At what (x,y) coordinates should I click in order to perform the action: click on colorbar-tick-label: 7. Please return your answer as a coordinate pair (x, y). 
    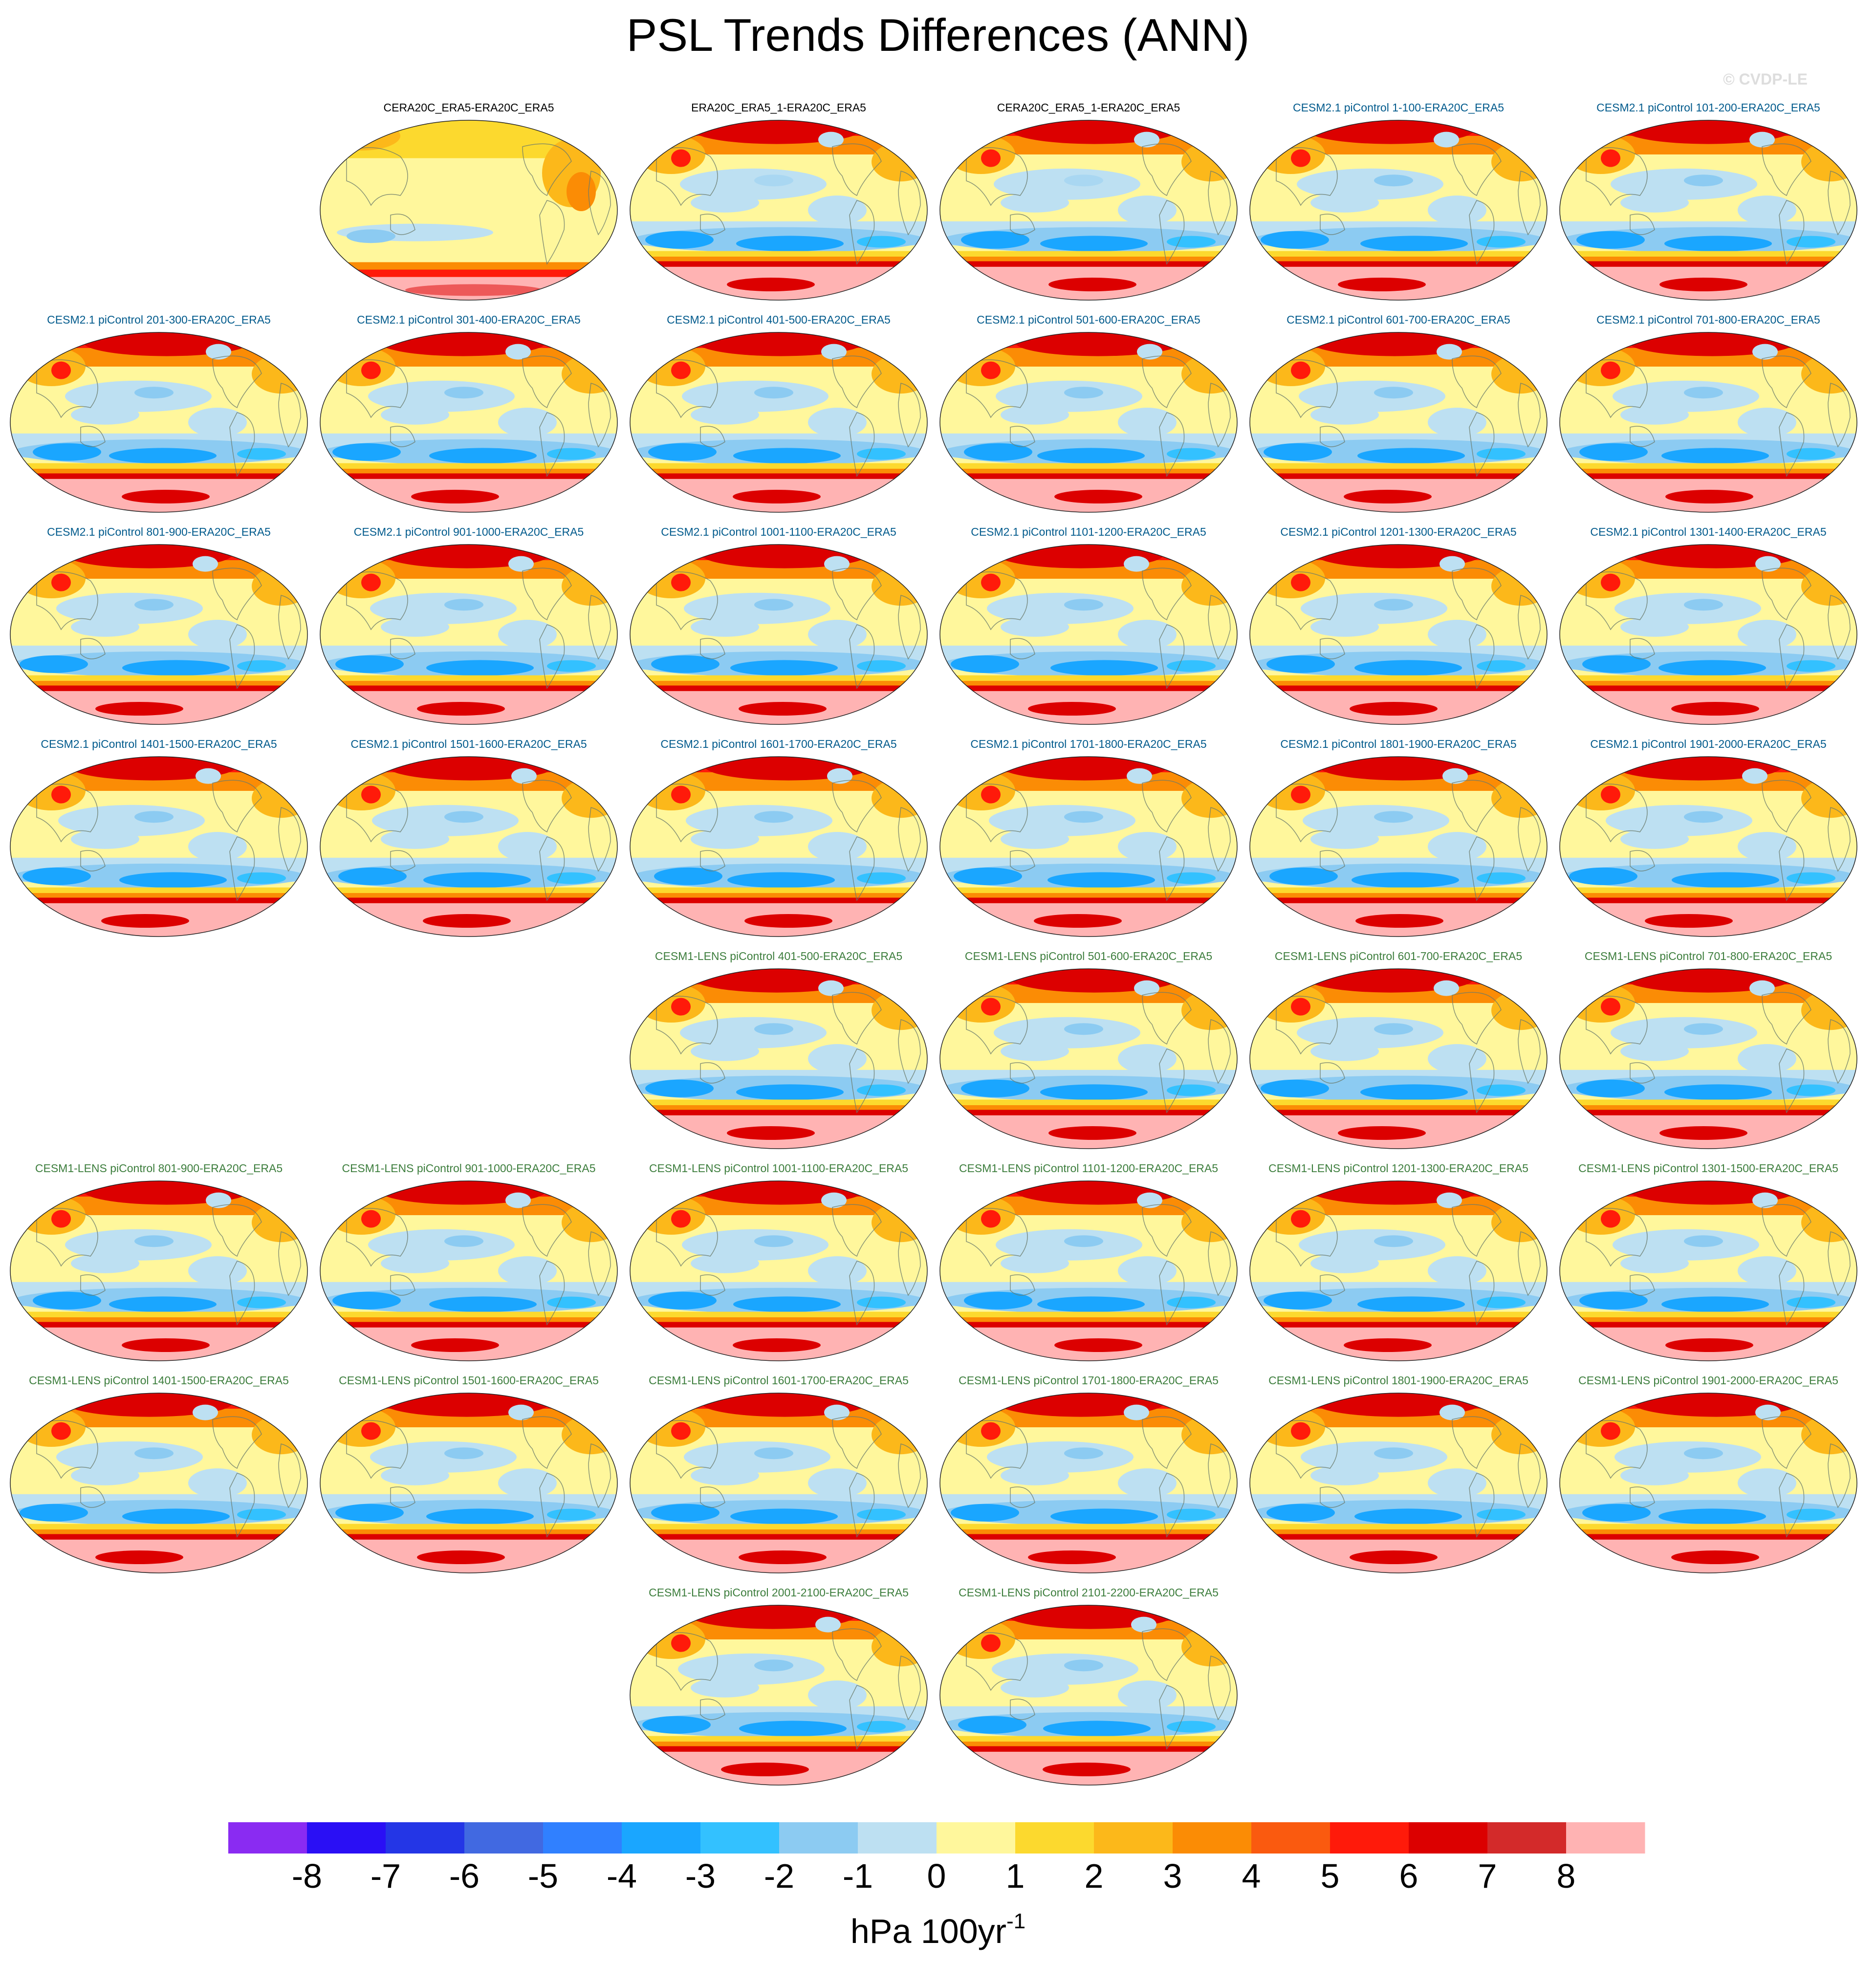
    Looking at the image, I should click on (1487, 1876).